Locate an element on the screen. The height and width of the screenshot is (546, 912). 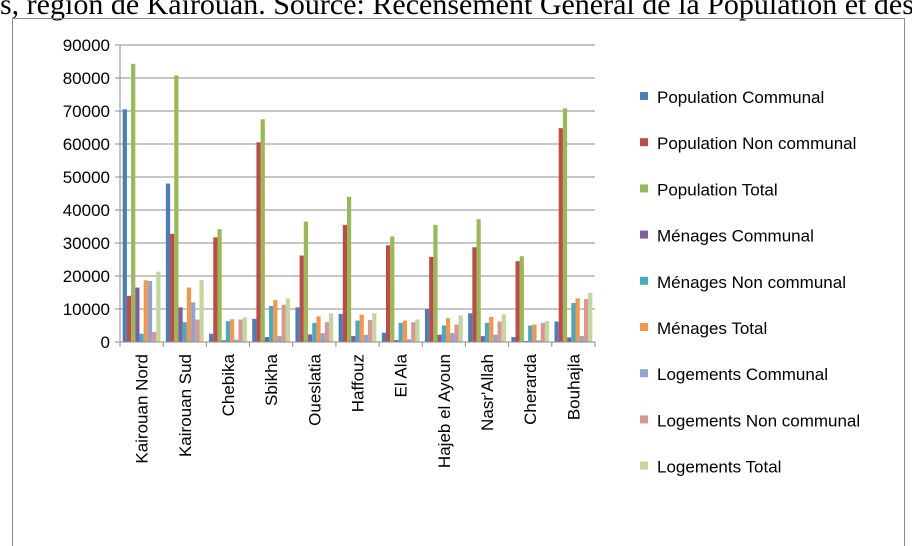
y-tick-label: 30000 is located at coordinates (86, 243).